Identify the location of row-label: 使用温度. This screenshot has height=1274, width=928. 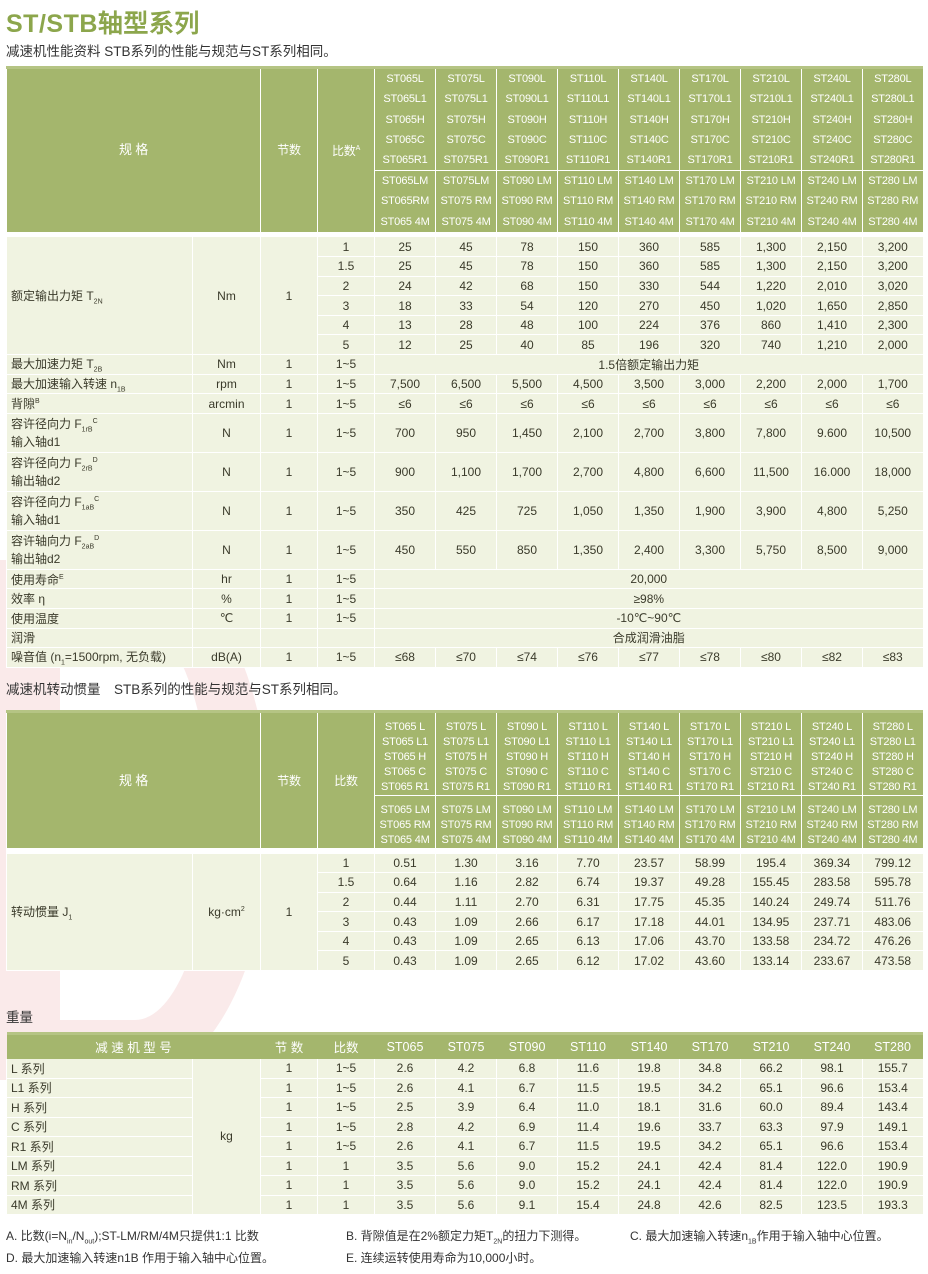
(99, 618).